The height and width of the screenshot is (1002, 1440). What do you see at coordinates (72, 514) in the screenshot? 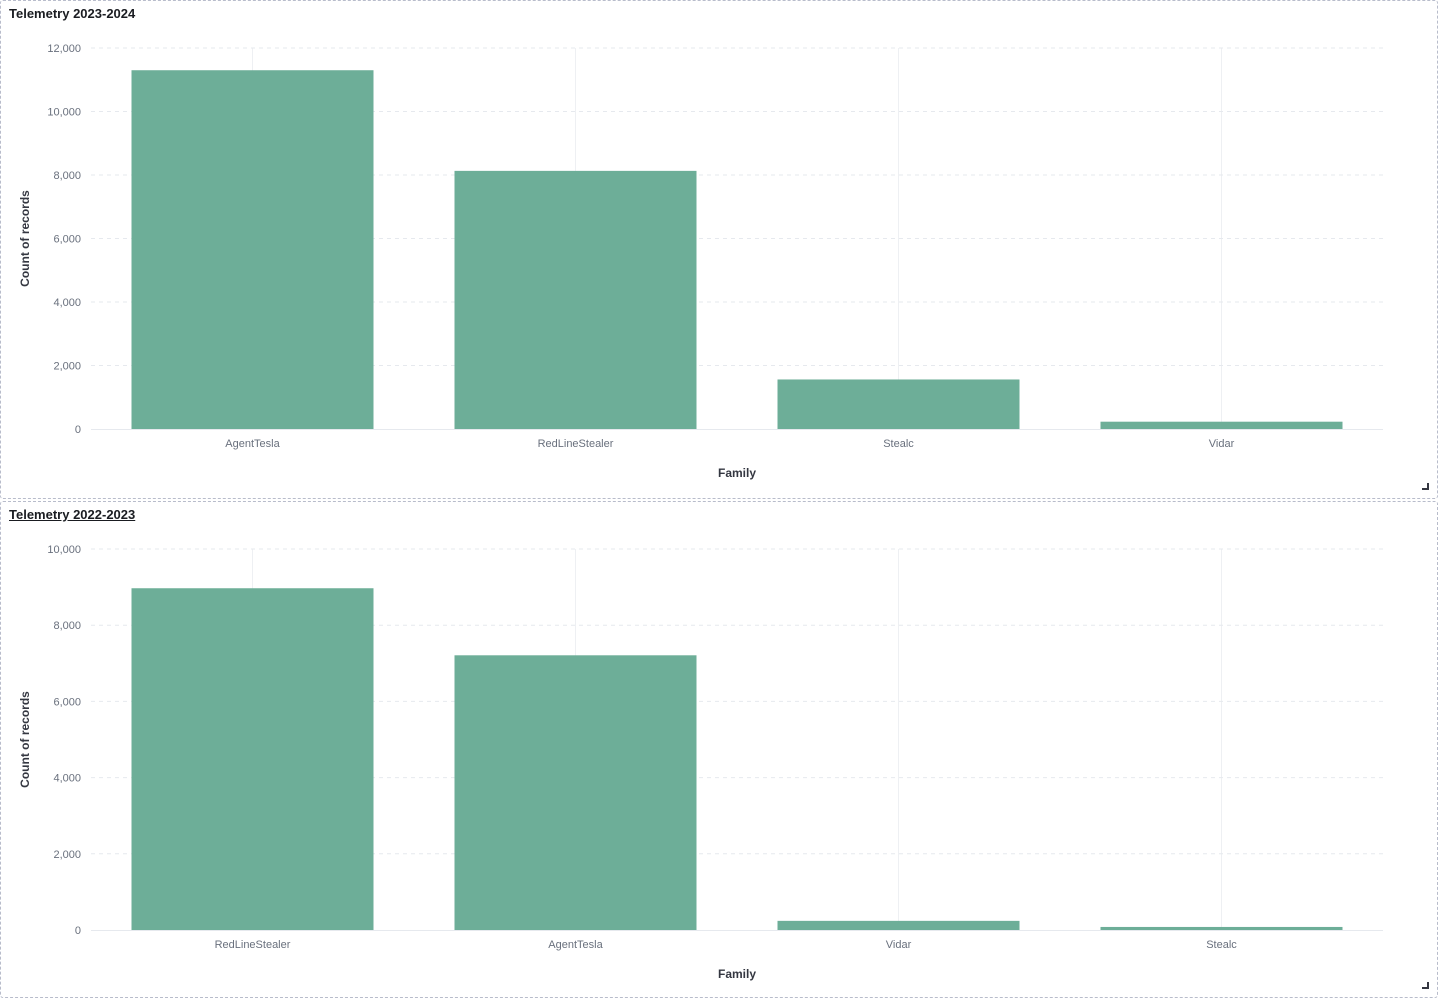
I see `panel-title: Telemetry 2022-2023` at bounding box center [72, 514].